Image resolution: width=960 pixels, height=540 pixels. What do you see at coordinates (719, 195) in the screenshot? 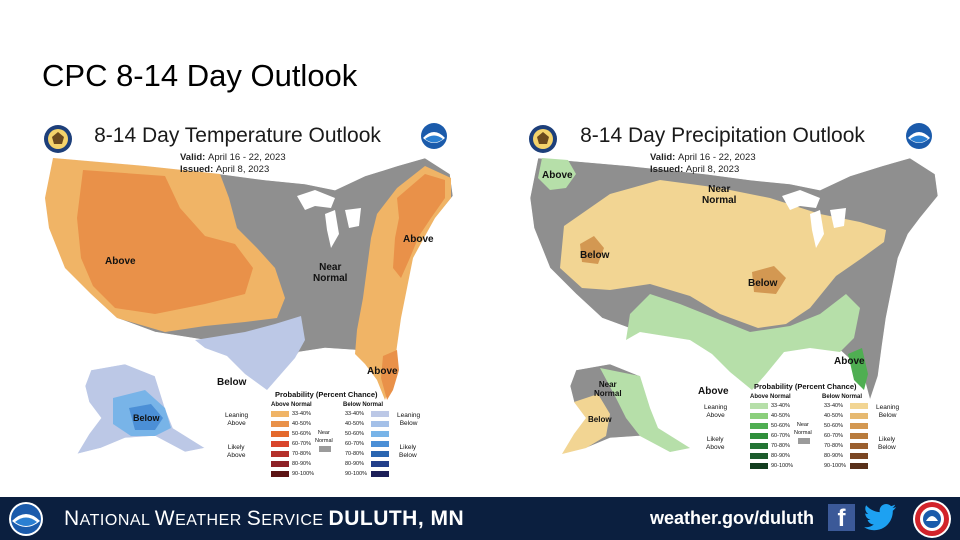
I see `label-near-normal: Near Normal` at bounding box center [719, 195].